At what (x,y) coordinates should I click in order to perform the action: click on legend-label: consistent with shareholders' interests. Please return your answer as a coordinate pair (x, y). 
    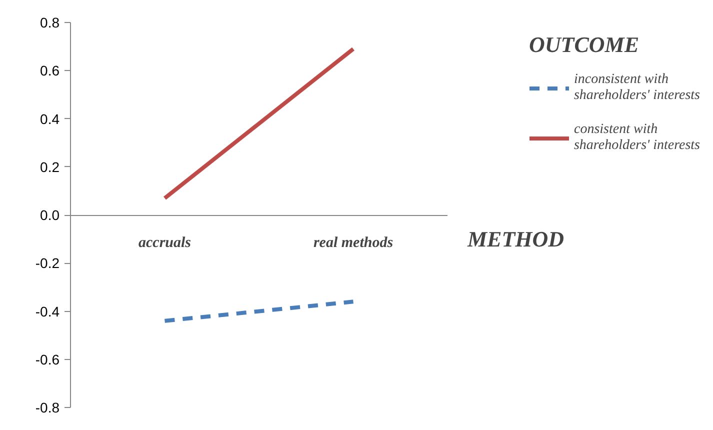
    Looking at the image, I should click on (637, 138).